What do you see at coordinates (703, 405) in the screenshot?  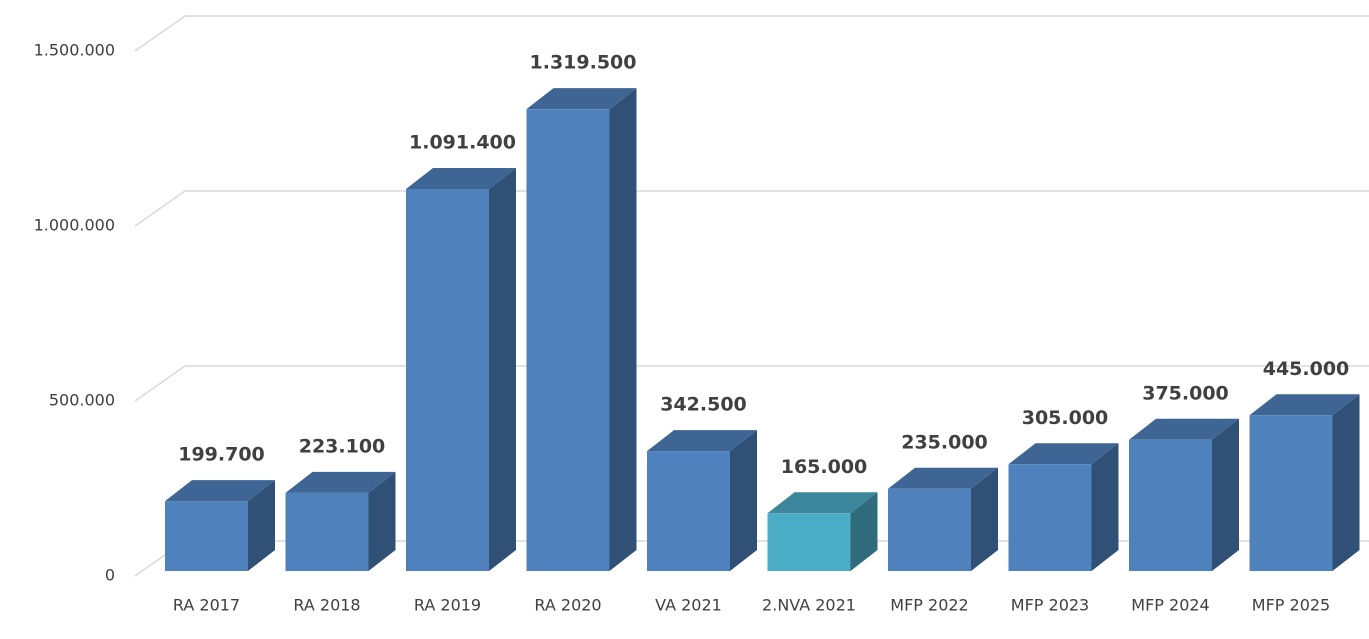 I see `value-label: 342.500` at bounding box center [703, 405].